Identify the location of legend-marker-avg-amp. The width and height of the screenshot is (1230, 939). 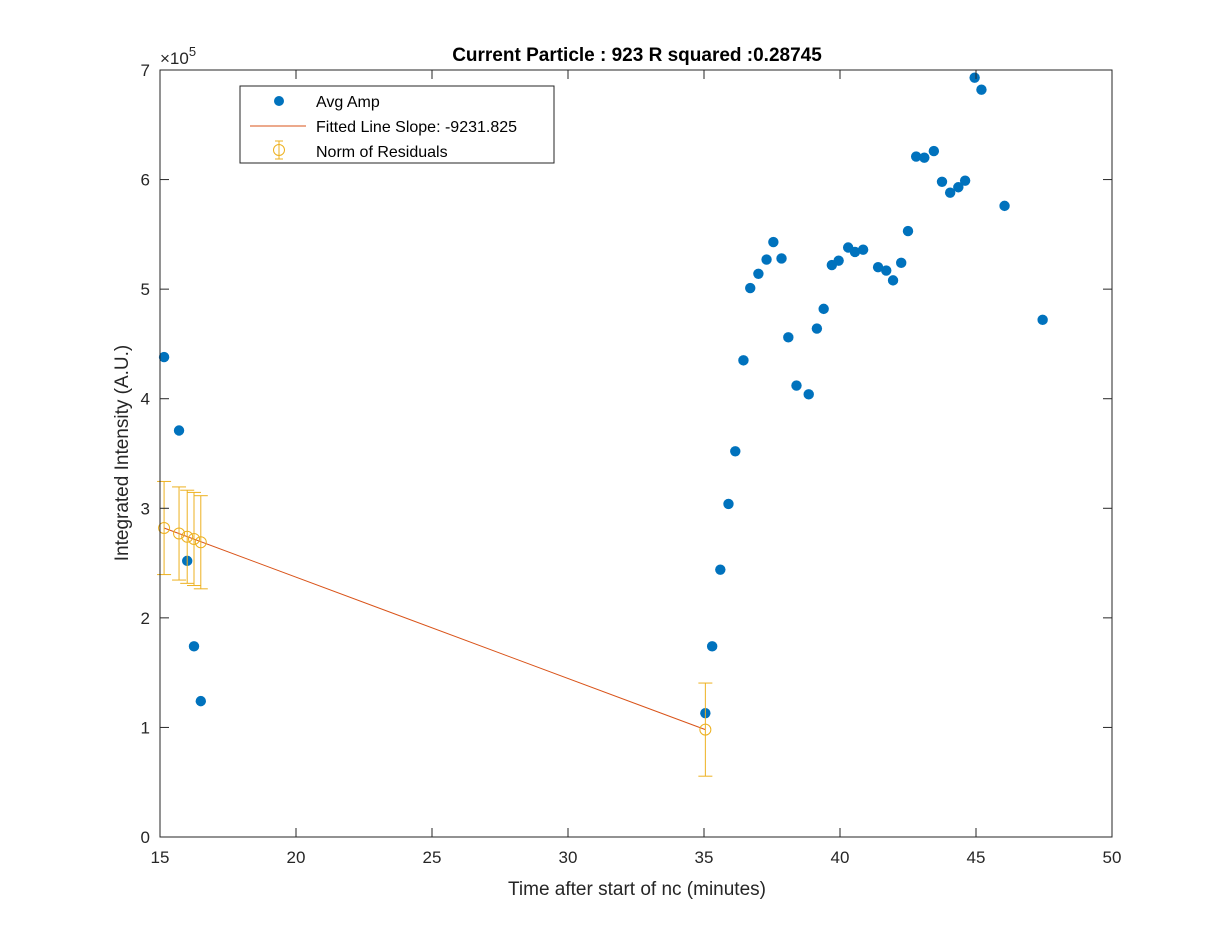
(279, 101).